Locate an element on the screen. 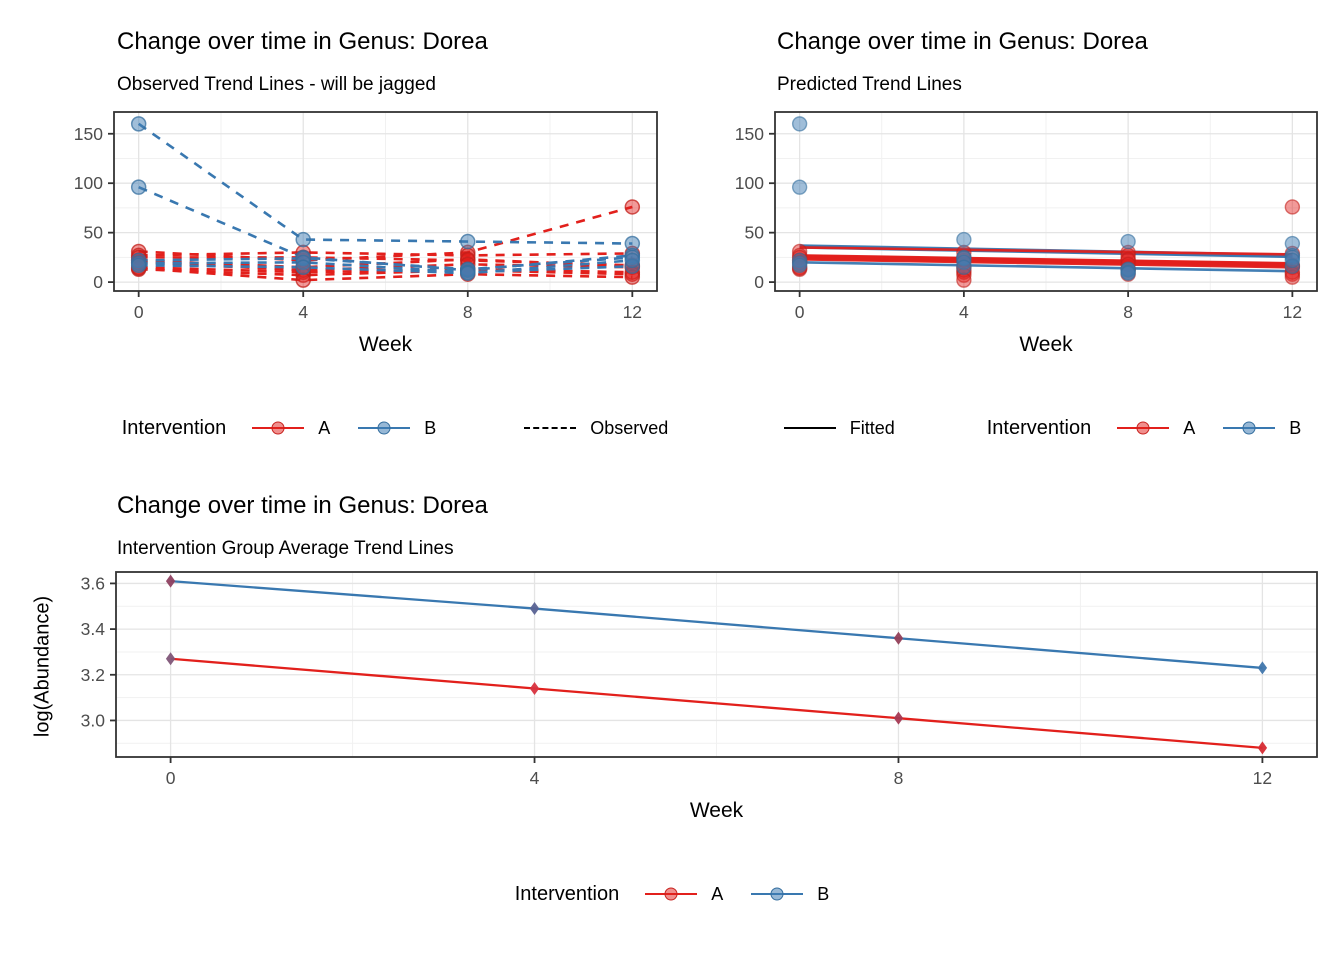 Image resolution: width=1344 pixels, height=960 pixels. observed-line-A8 is located at coordinates (385, 274).